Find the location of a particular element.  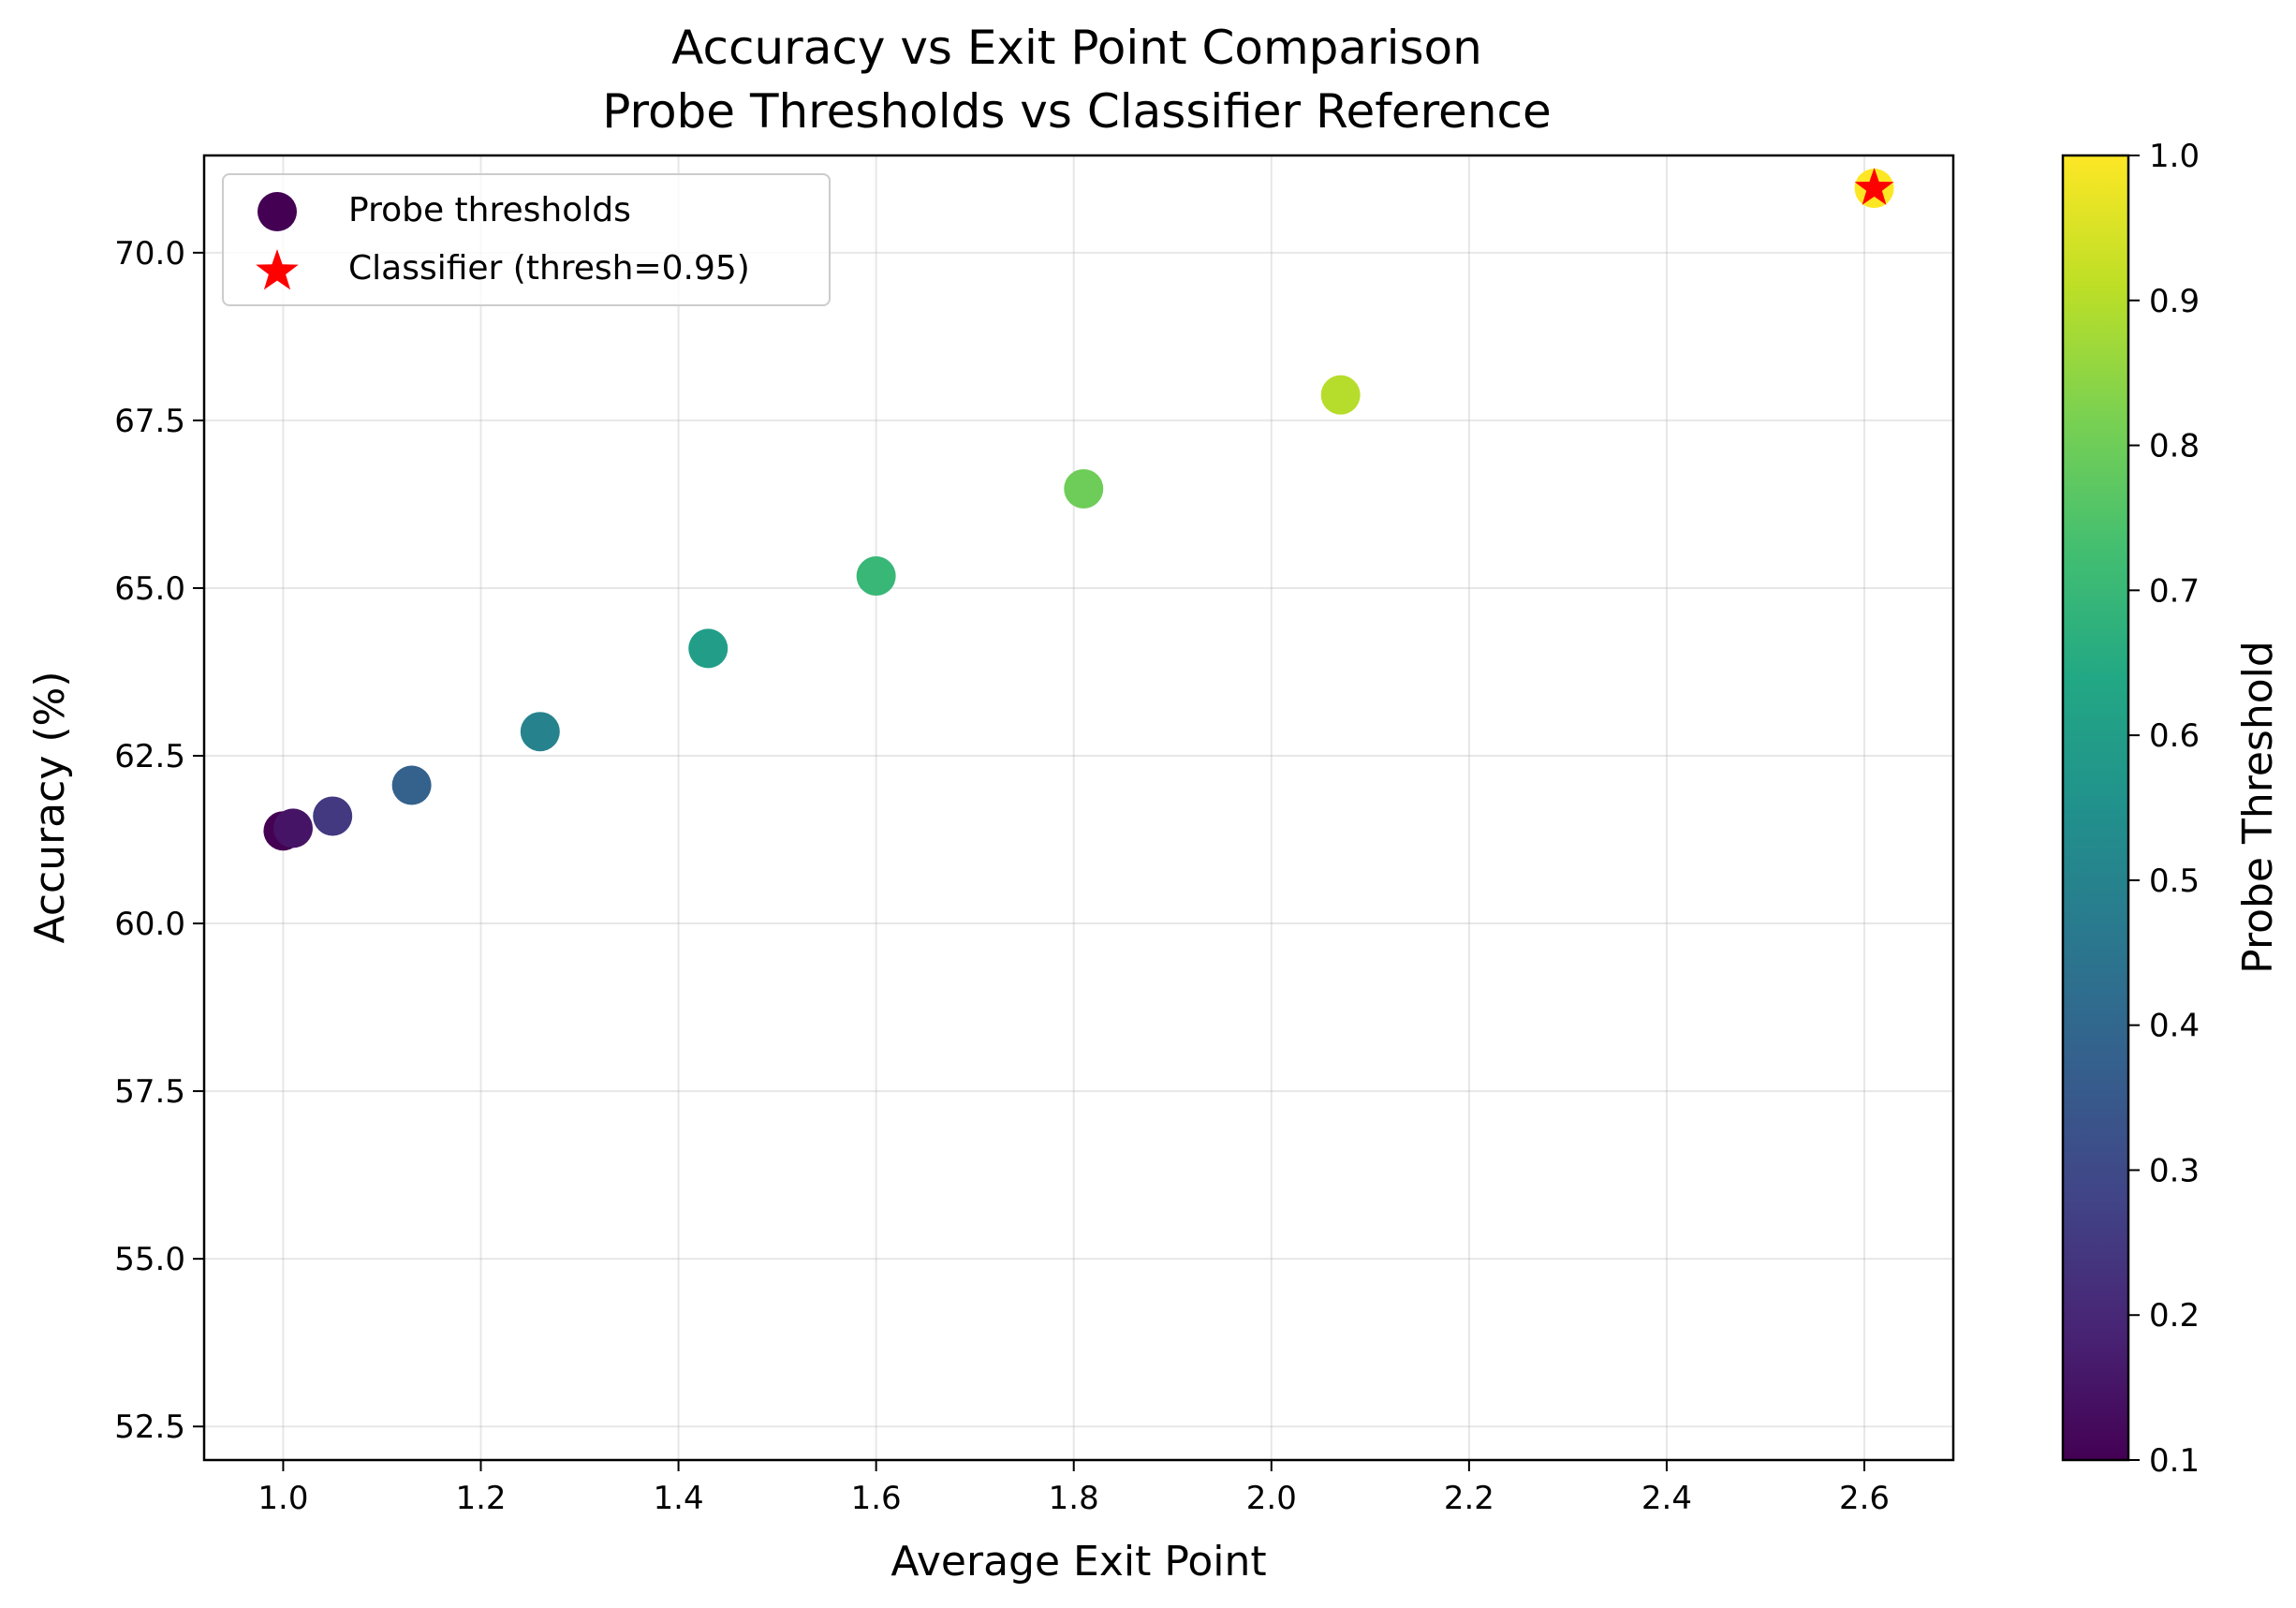

x-tick-label: 2.2 is located at coordinates (1469, 1499).